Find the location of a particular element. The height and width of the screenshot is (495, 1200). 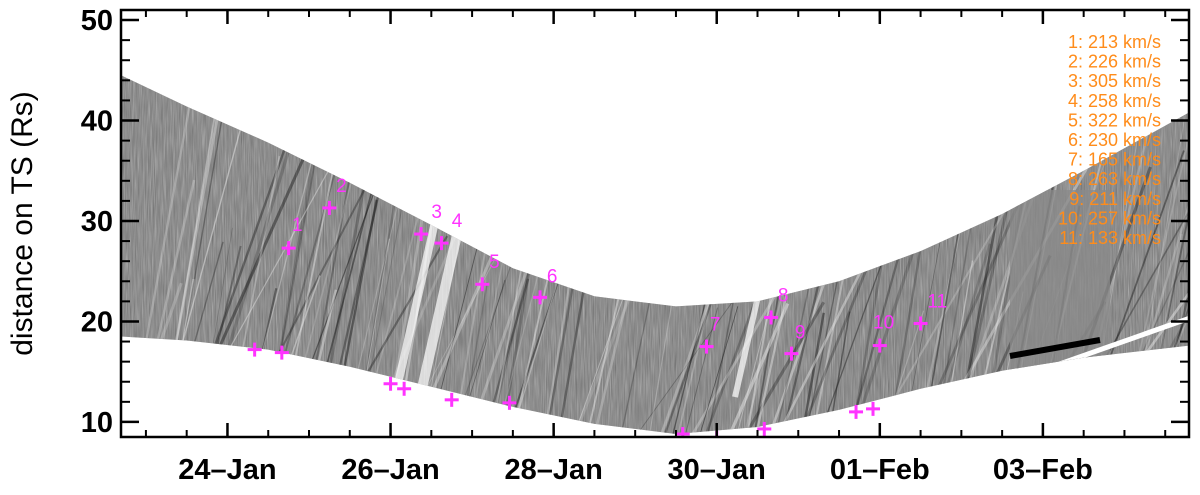

x-tick-label: 24–Jan is located at coordinates (227, 470).